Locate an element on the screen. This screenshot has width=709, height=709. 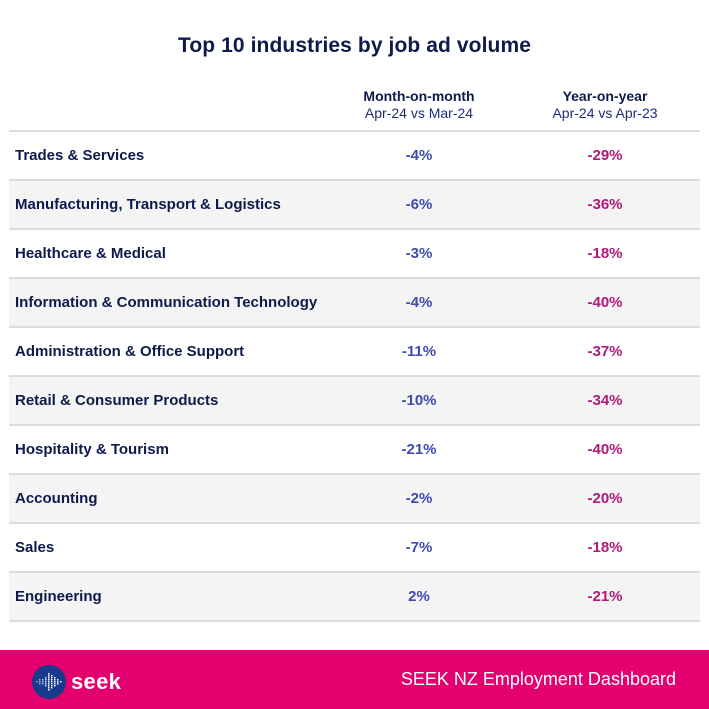
industry-name: Hospitality & Tourism is located at coordinates (92, 449).